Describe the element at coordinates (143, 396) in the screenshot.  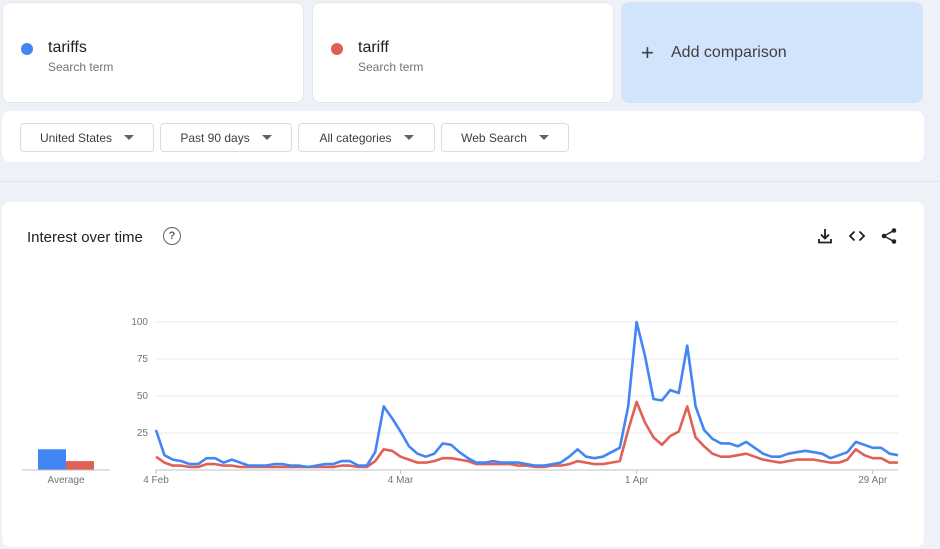
I see `y-tick-label: 50` at that location.